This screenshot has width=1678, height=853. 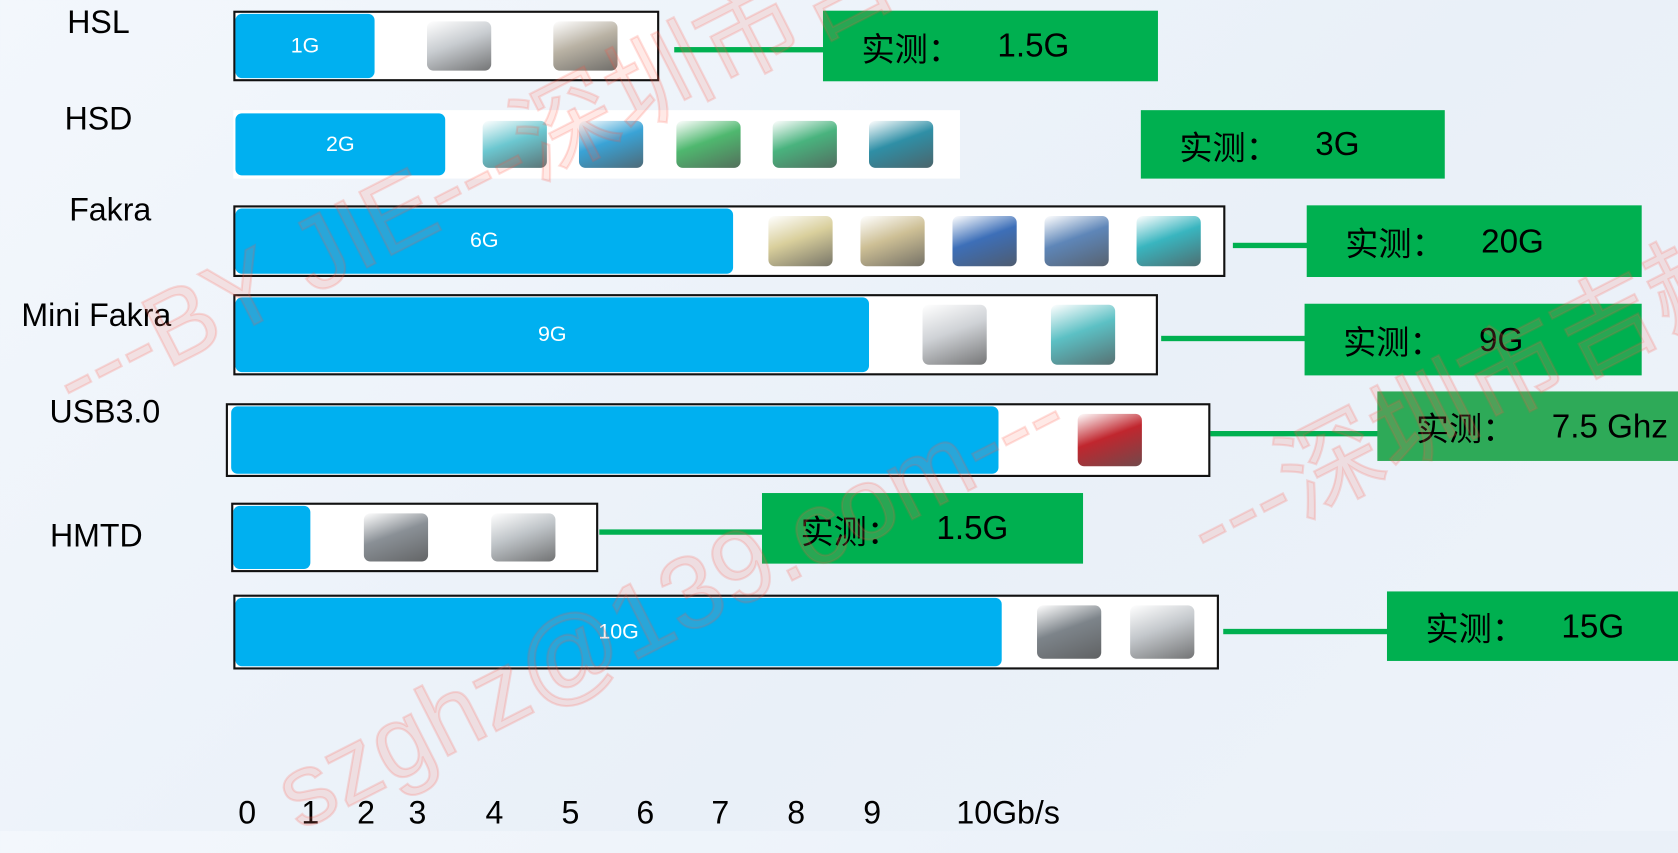 What do you see at coordinates (1474, 241) in the screenshot?
I see `measured-box: 实测： 20G` at bounding box center [1474, 241].